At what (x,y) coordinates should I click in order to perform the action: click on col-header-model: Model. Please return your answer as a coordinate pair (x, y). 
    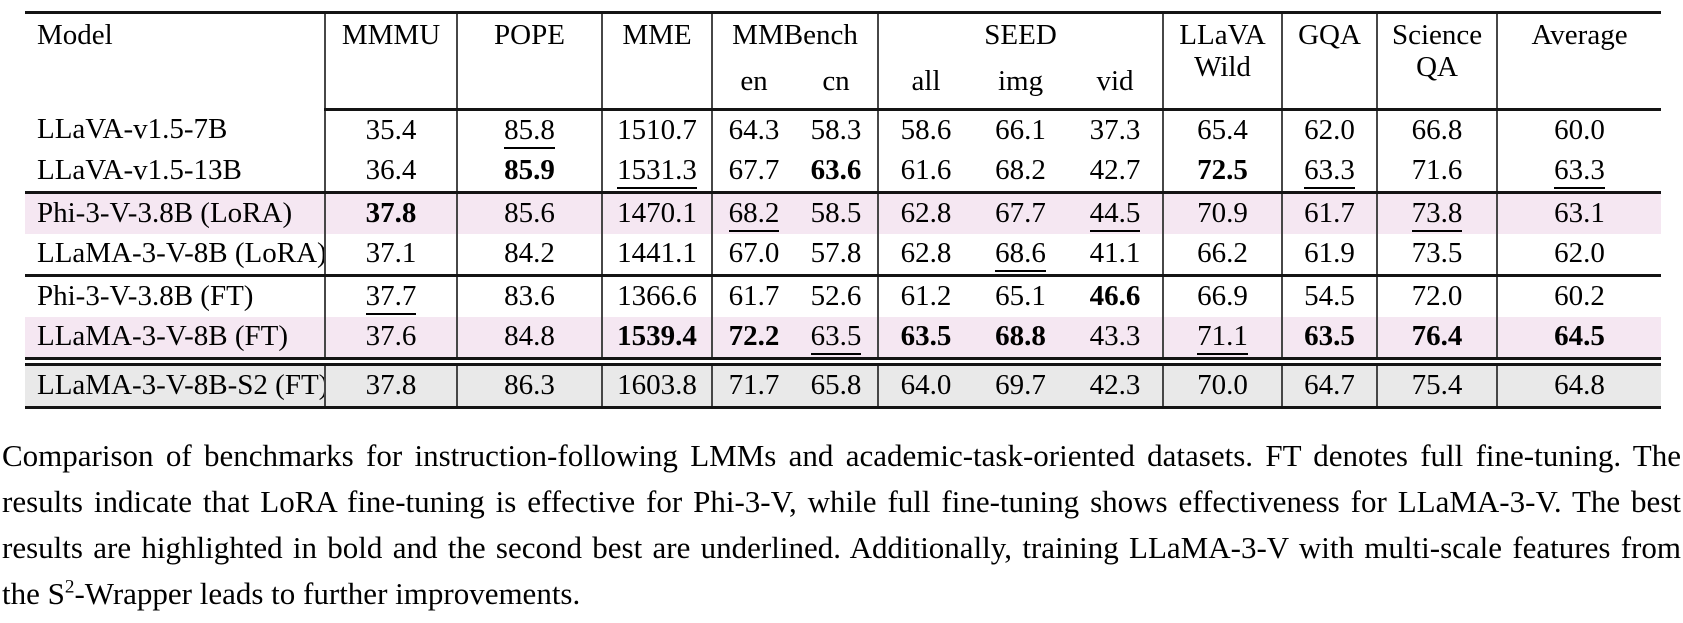
    Looking at the image, I should click on (75, 35).